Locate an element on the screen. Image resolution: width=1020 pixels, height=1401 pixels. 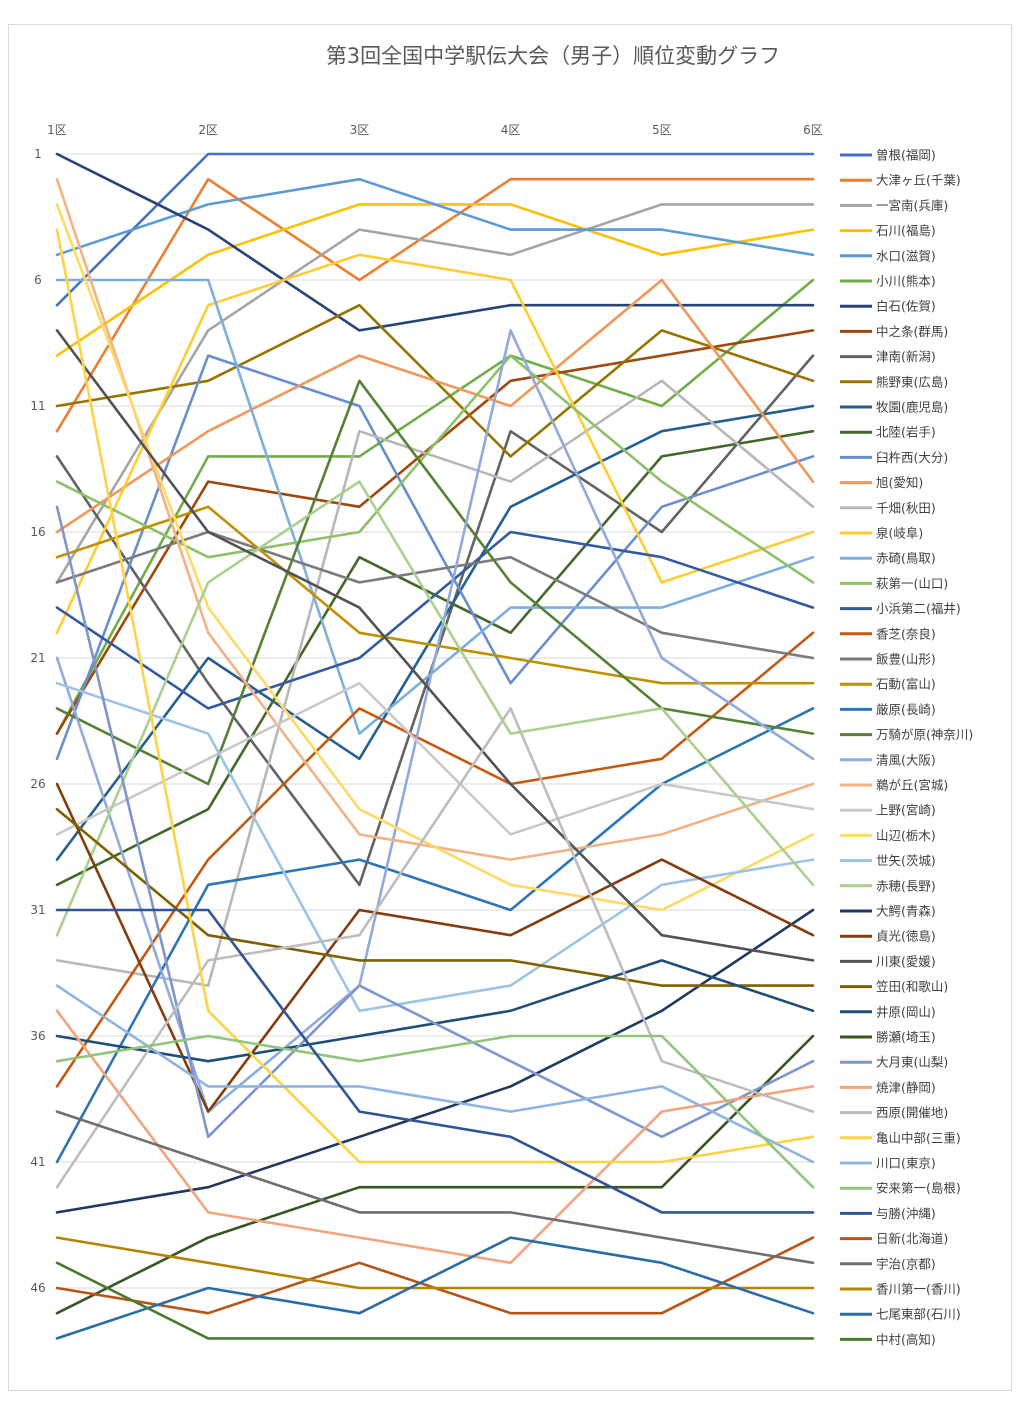
y-tick-label: 16 is located at coordinates (37, 532).